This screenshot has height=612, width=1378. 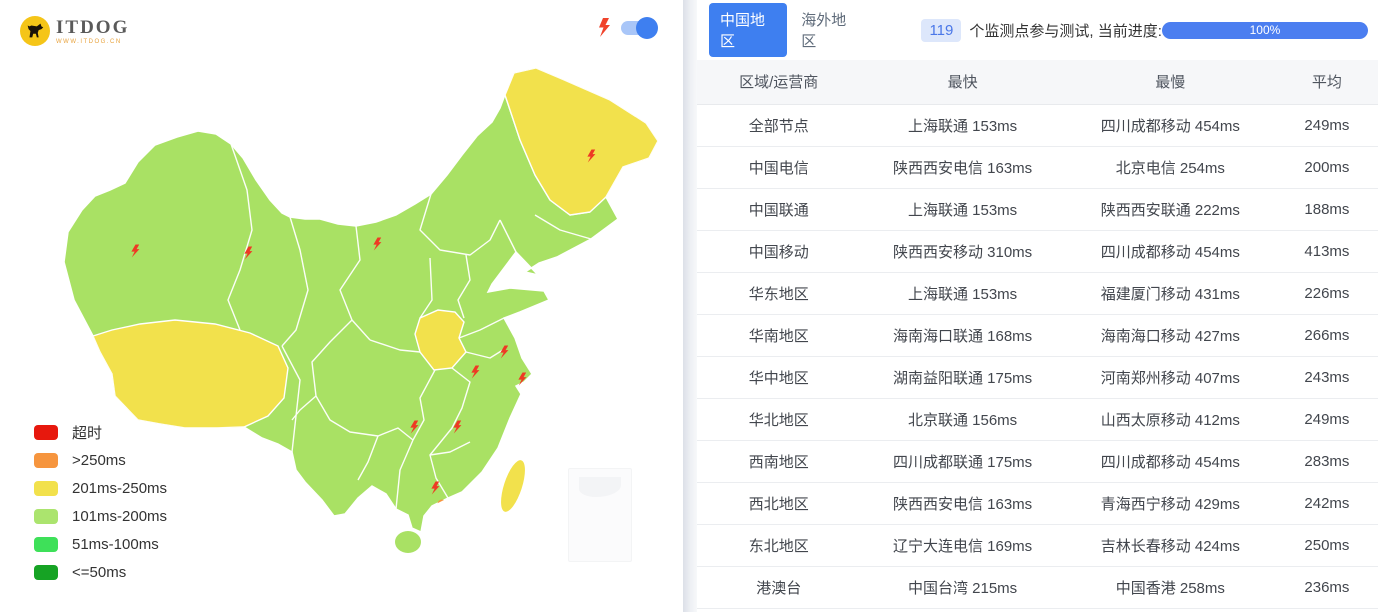 What do you see at coordinates (115, 544) in the screenshot?
I see `legend-label: 51ms-100ms` at bounding box center [115, 544].